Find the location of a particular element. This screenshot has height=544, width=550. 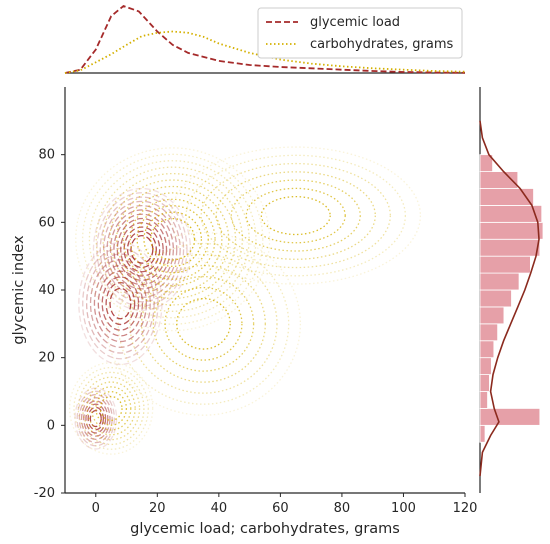

legend-label-carbohydrates: carbohydrates, grams is located at coordinates (382, 44).